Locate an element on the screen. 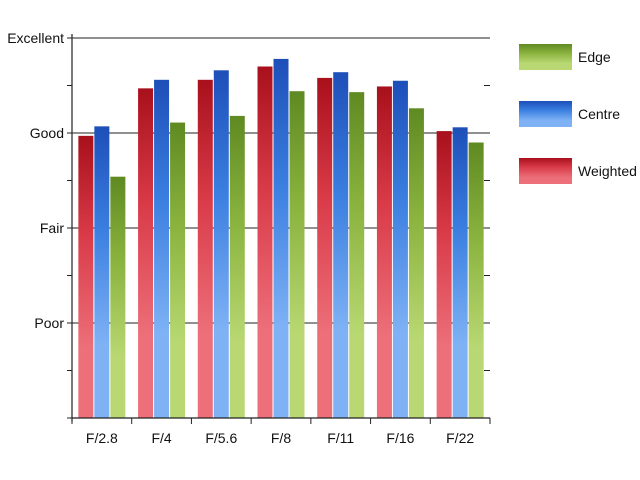 The width and height of the screenshot is (640, 480). bar-centre-F8 is located at coordinates (281, 238).